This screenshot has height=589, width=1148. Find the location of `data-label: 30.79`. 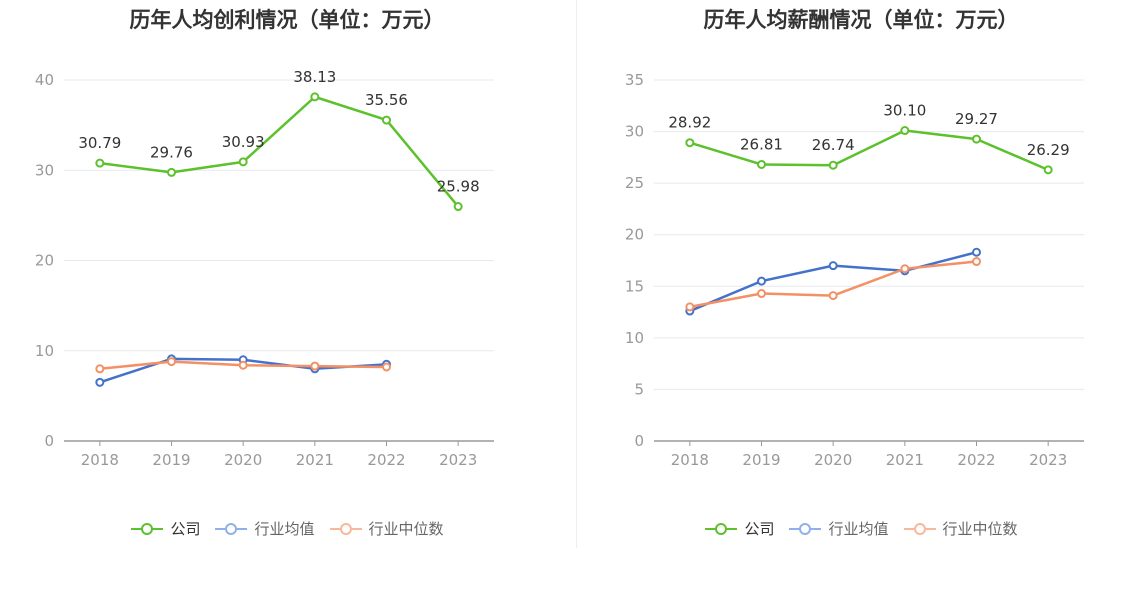

data-label: 30.79 is located at coordinates (99, 143).